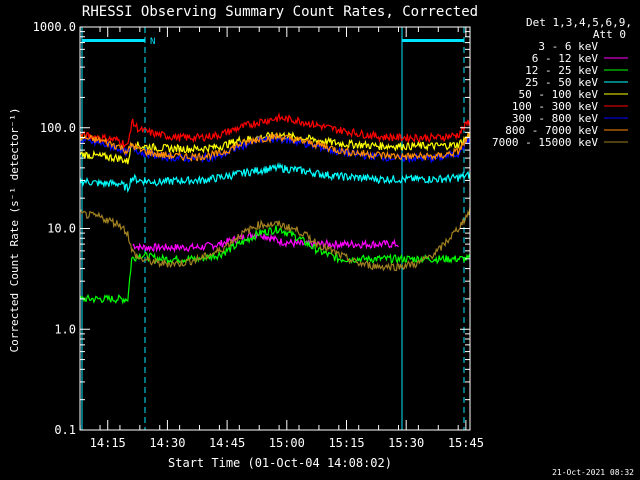 This screenshot has width=640, height=480. Describe the element at coordinates (61, 229) in the screenshot. I see `y-tick-label: 10.0` at that location.